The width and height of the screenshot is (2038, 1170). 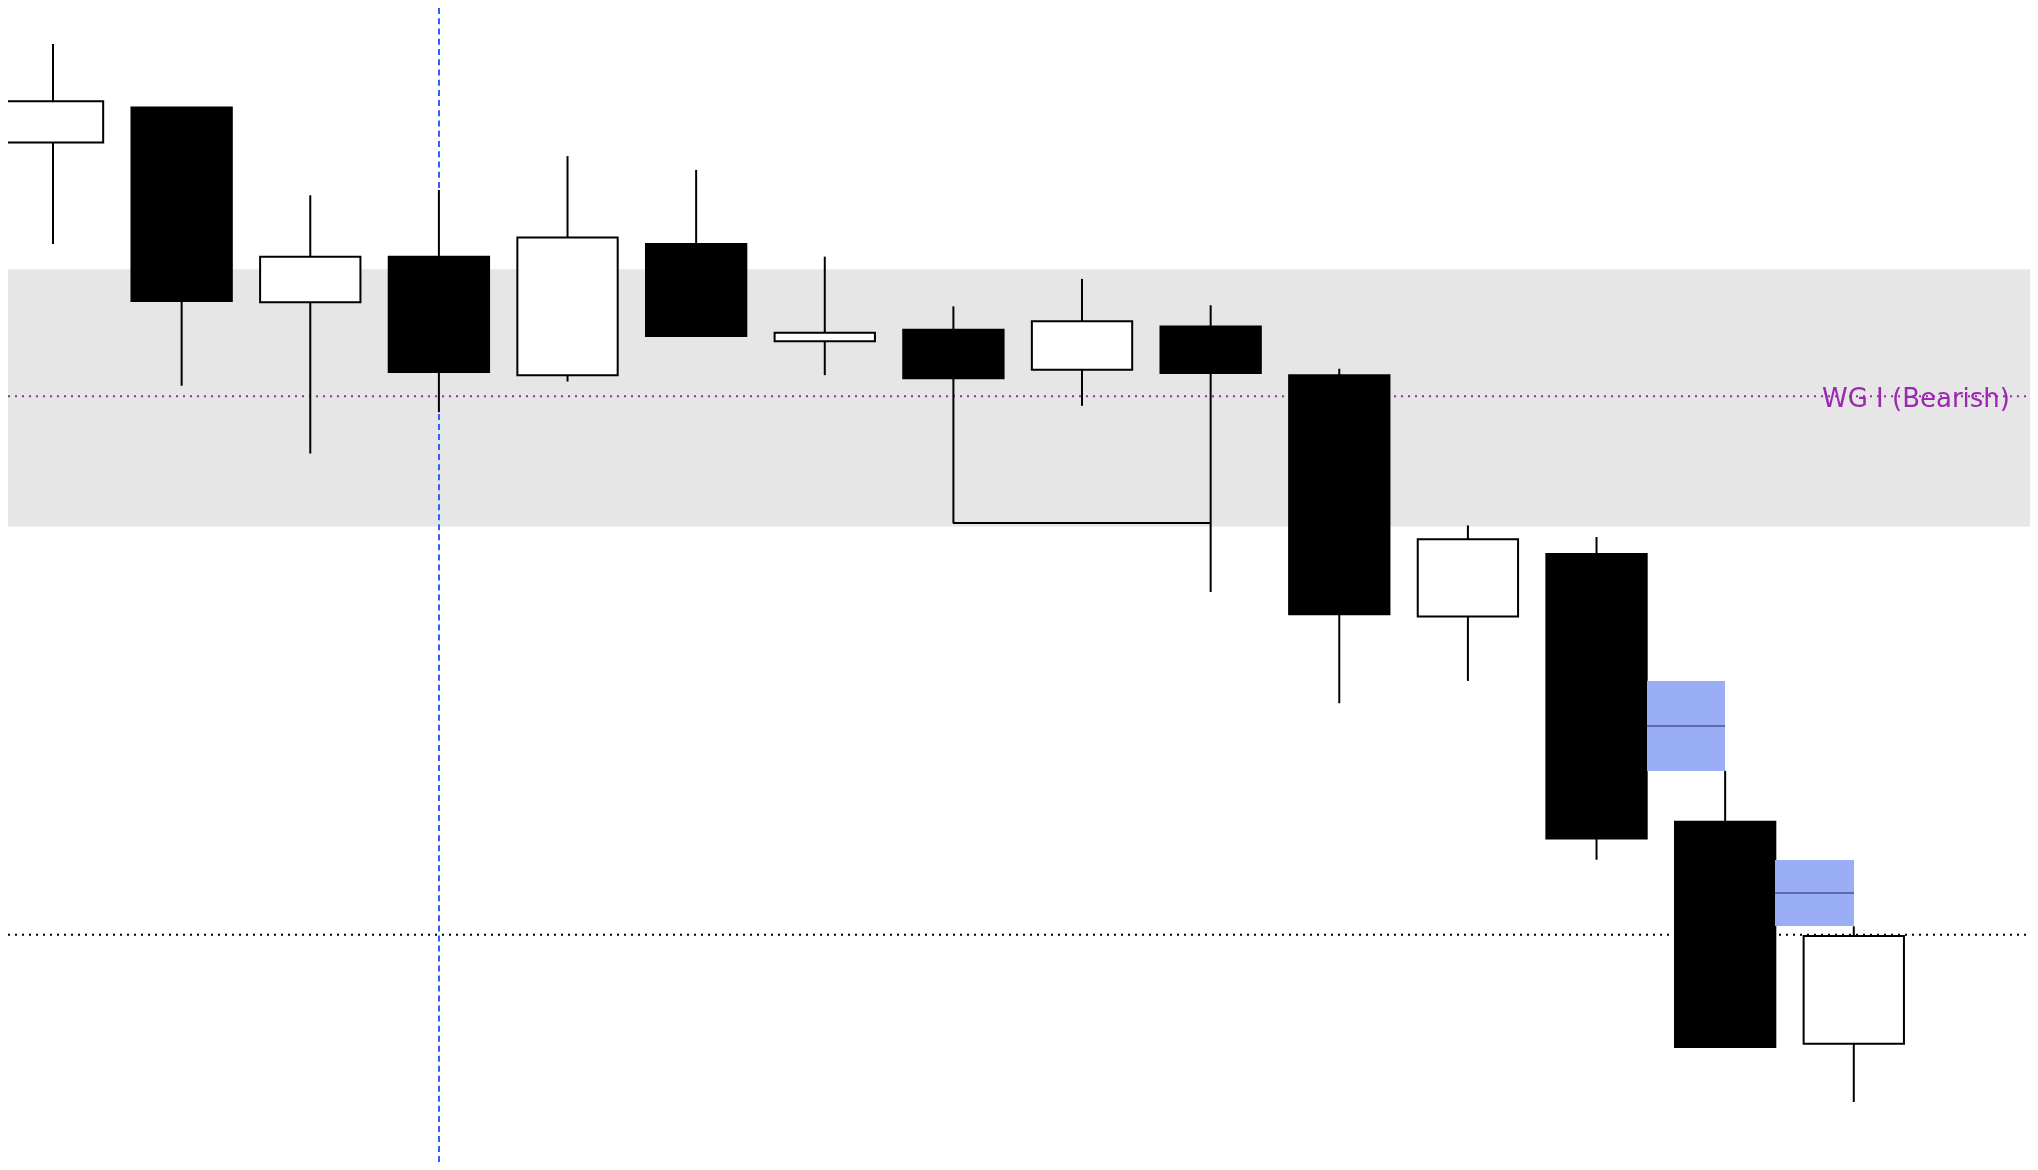 I want to click on ref-line-label: WG I (Bearish), so click(x=1915, y=398).